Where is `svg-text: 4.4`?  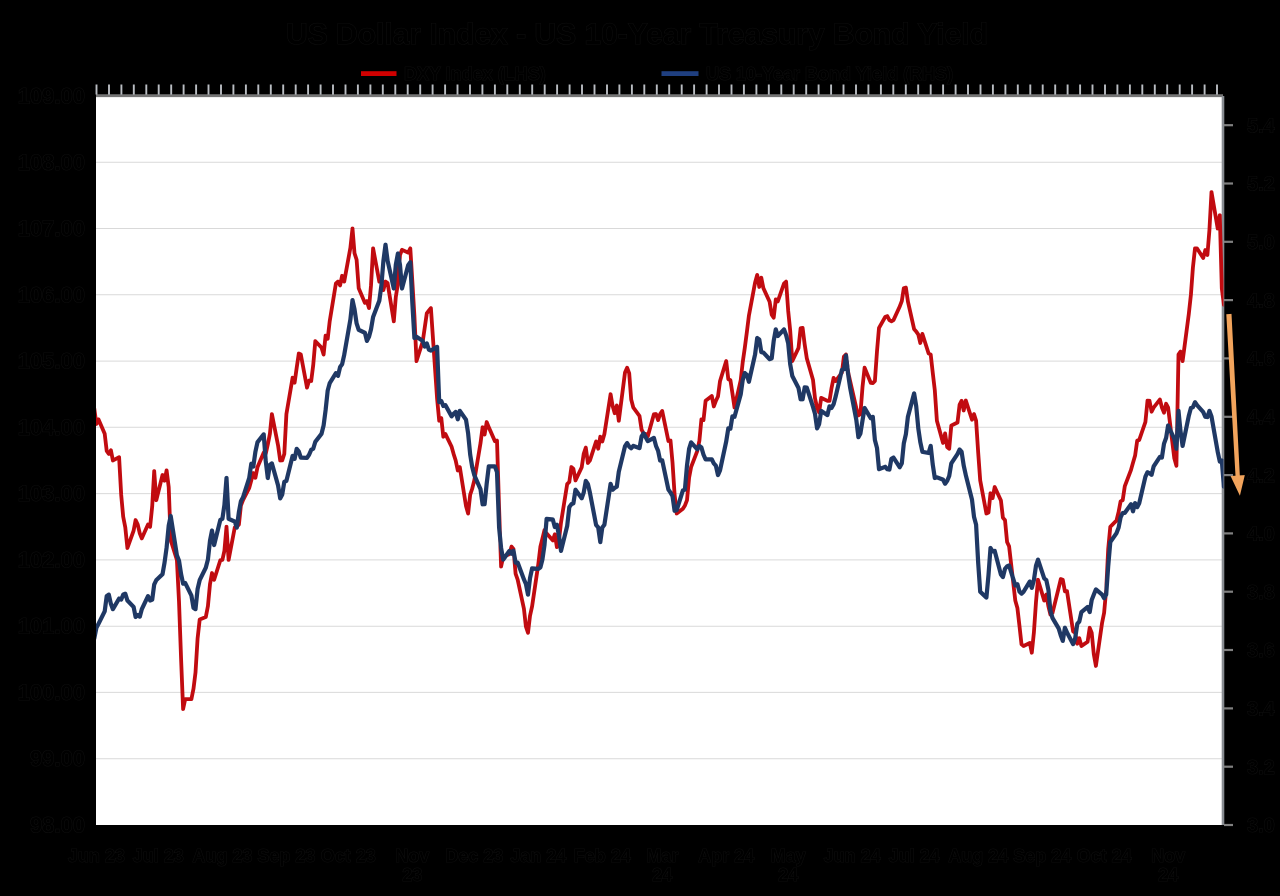 svg-text: 4.4 is located at coordinates (1261, 418).